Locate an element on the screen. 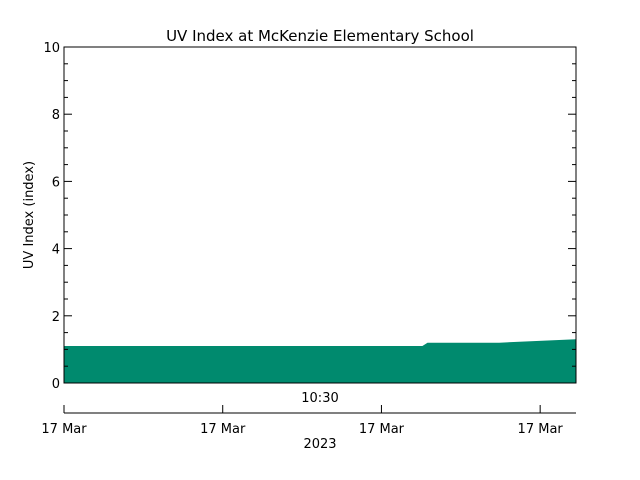  x-axis-ticks is located at coordinates (302, 409).